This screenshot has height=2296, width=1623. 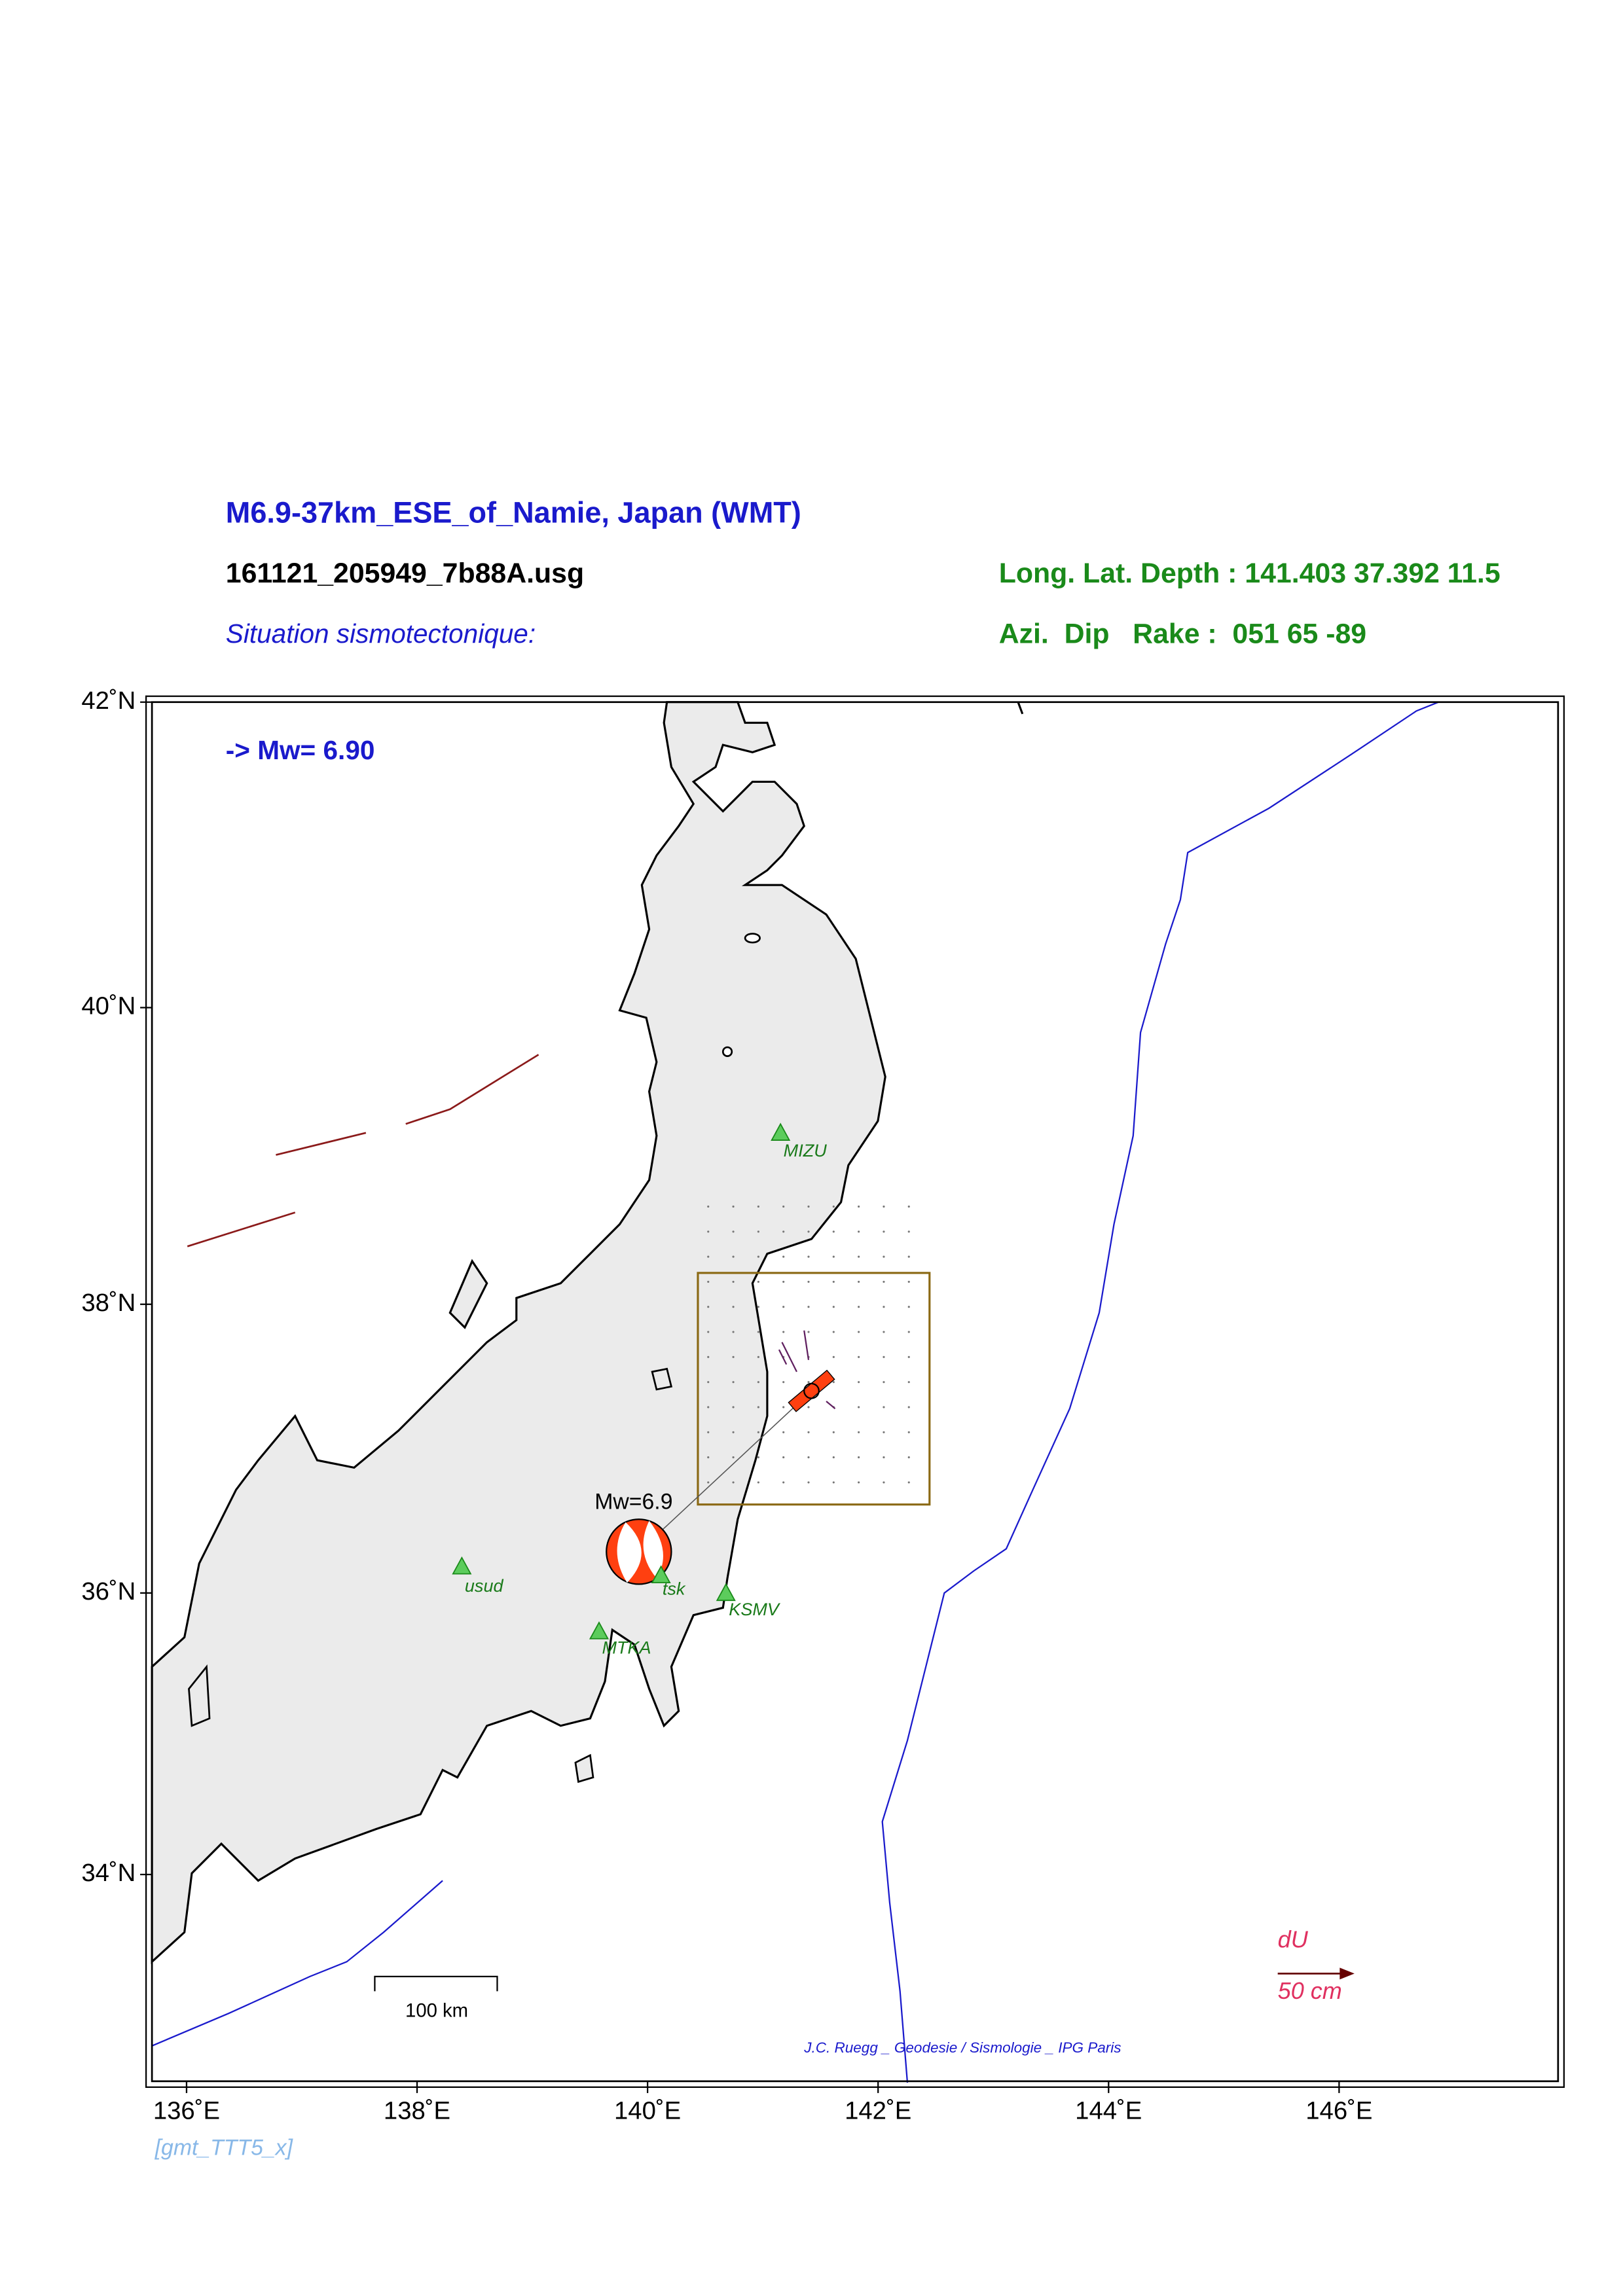 I want to click on subtitle: Situation sismotectonique:, so click(x=381, y=634).